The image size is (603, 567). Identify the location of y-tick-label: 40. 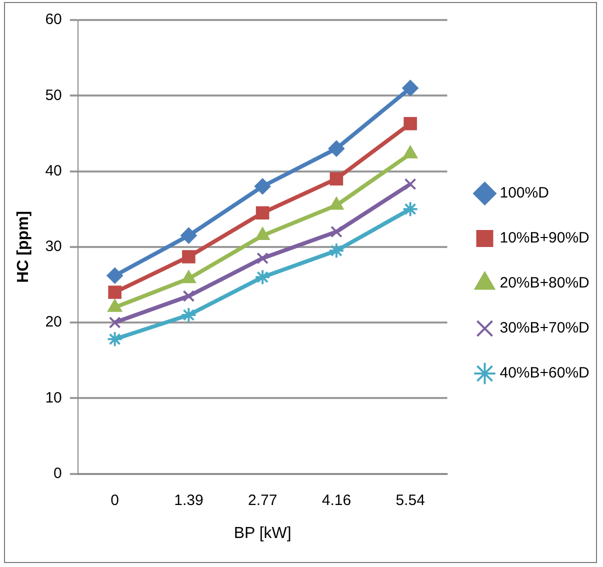
(53, 171).